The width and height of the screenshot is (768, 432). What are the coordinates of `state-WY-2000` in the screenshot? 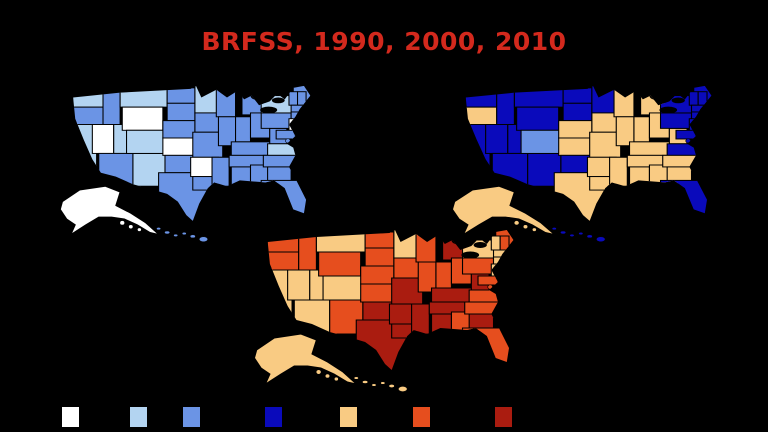 It's located at (538, 118).